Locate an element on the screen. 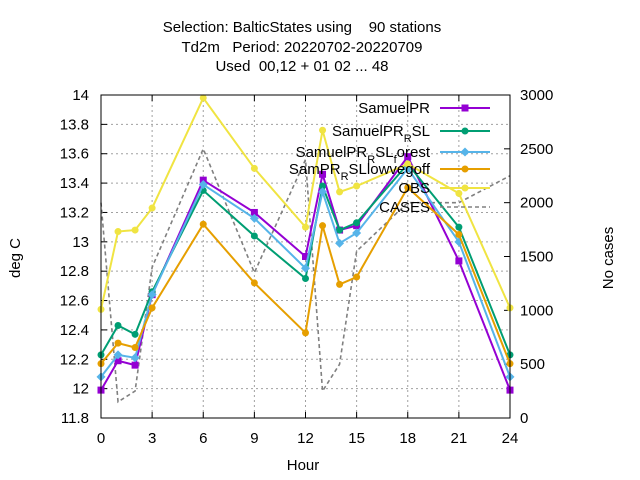  y2-tick-label: 500 is located at coordinates (532, 364).